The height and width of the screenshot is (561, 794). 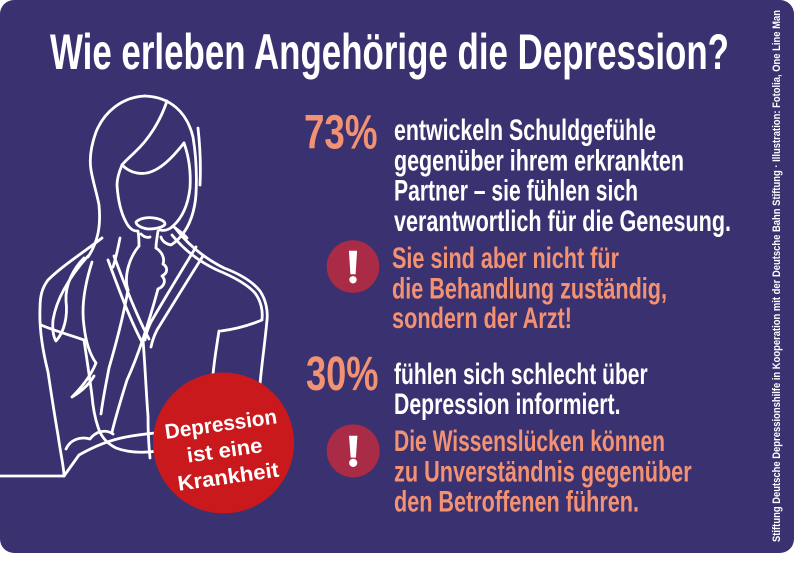 What do you see at coordinates (539, 161) in the screenshot?
I see `svg-text: gegenüber ihrem erkrankten` at bounding box center [539, 161].